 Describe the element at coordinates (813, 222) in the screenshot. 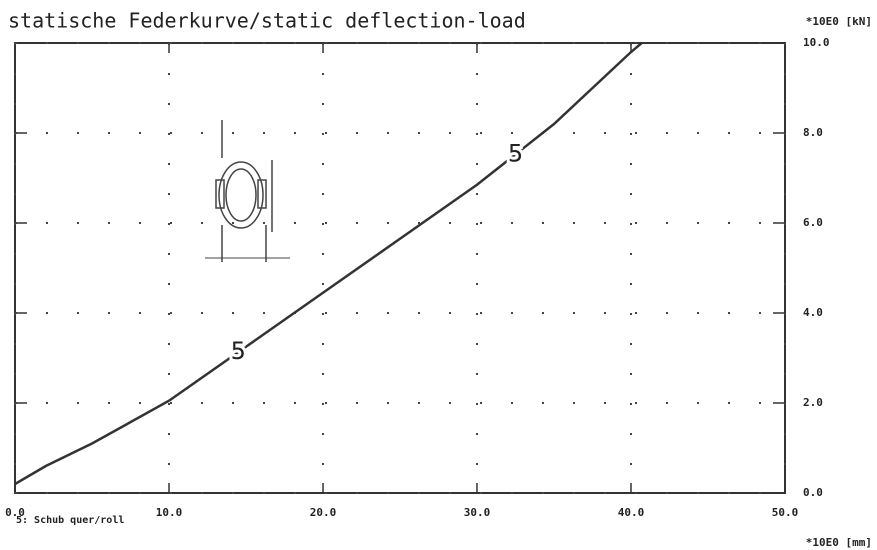

I see `y-tick-label: 6.0` at that location.